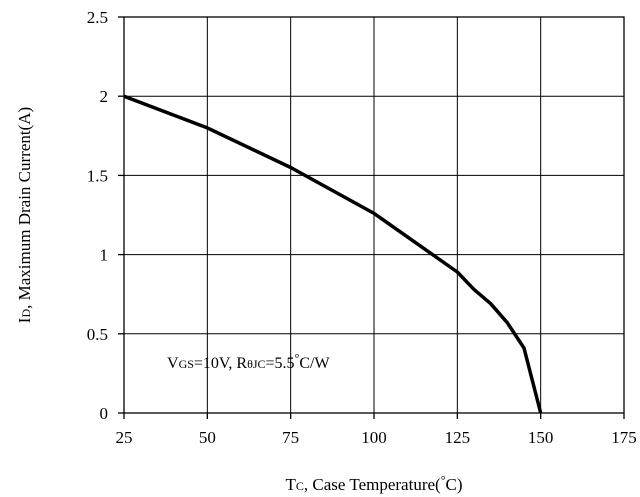 The image size is (640, 497). What do you see at coordinates (207, 437) in the screenshot?
I see `x-tick-label: 50` at bounding box center [207, 437].